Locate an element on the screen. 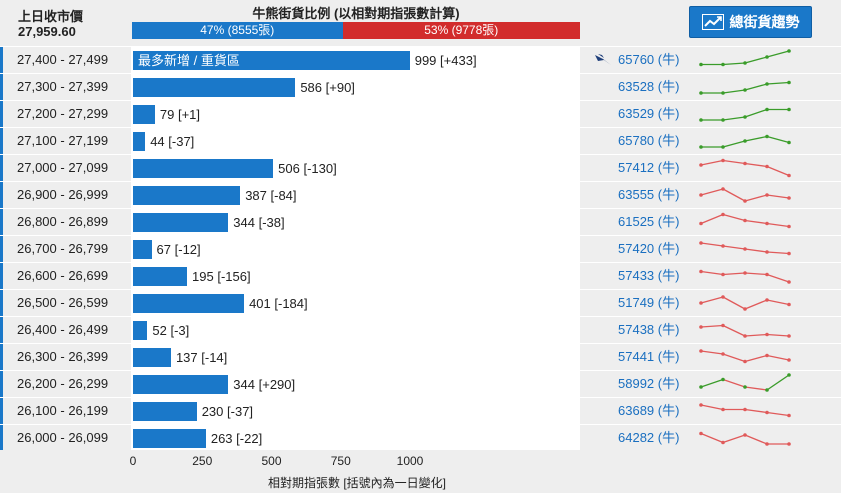 The image size is (841, 493). bar-daily-change: [-37] is located at coordinates (181, 141).